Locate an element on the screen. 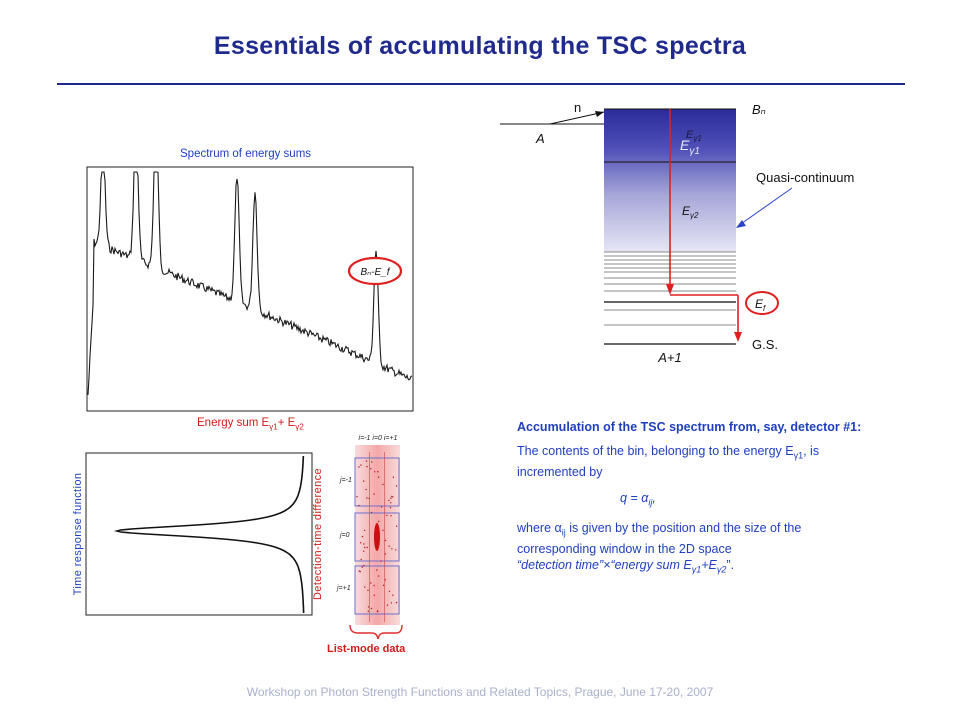  eg1-small-label: Eγ1 is located at coordinates (694, 136).